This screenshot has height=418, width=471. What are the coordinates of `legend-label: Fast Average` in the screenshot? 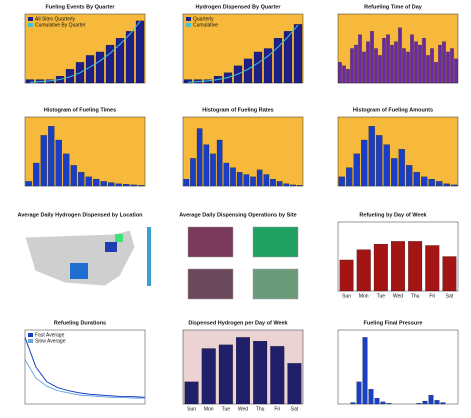 It's located at (50, 335).